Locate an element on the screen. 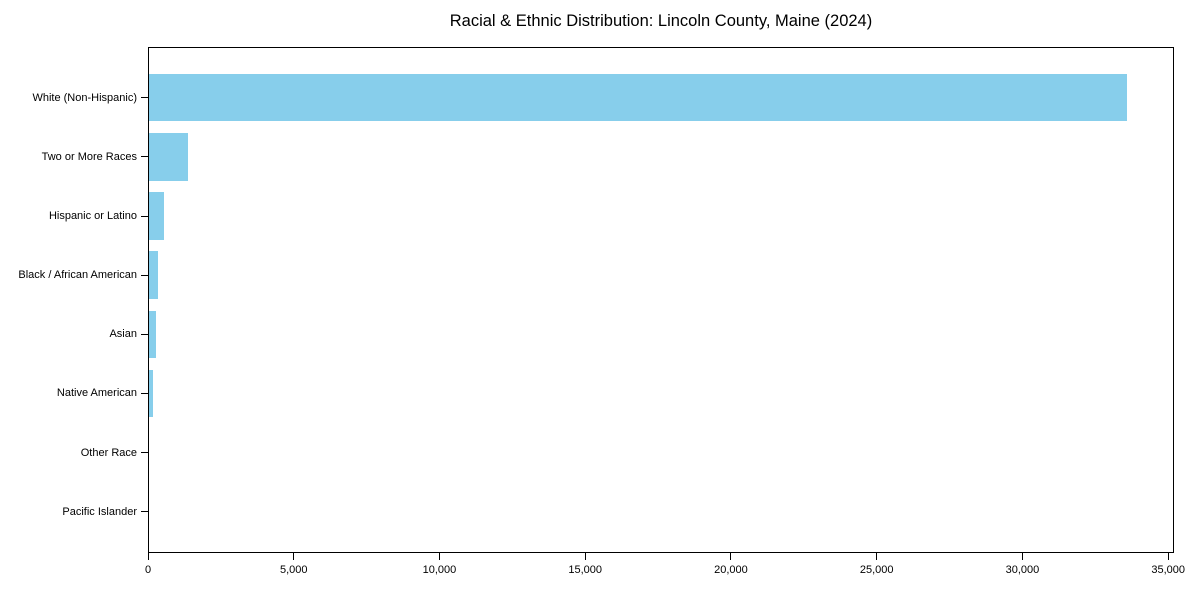  y-tick-label: Black / African American is located at coordinates (77, 275).